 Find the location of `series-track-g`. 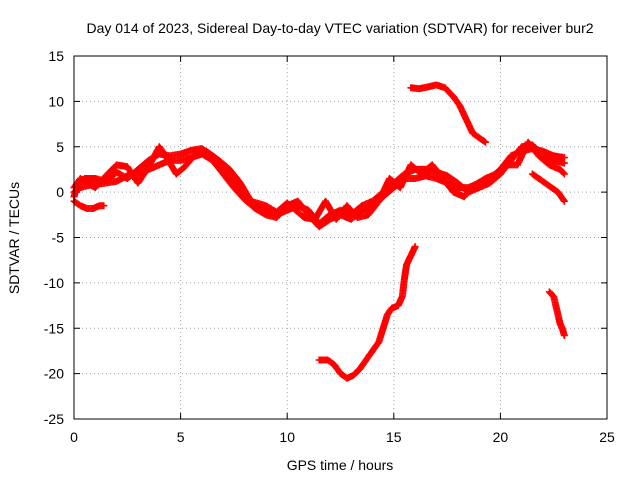

series-track-g is located at coordinates (548, 187).